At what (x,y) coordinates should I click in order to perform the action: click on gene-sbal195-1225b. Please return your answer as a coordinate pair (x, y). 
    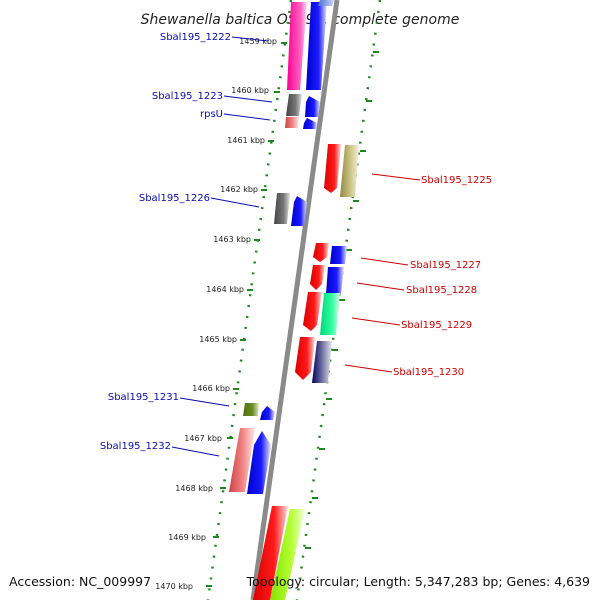
    Looking at the image, I should click on (349, 171).